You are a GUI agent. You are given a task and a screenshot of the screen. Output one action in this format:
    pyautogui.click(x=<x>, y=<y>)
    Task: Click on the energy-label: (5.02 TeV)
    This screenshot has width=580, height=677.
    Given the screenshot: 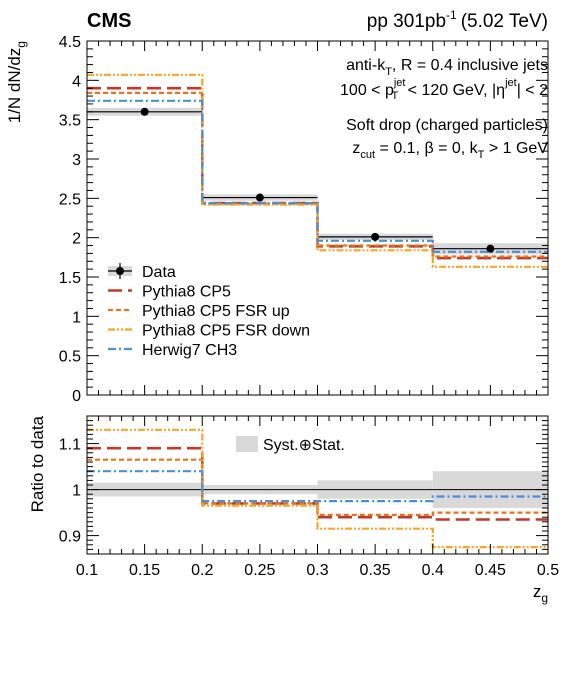 What is the action you would take?
    pyautogui.click(x=504, y=21)
    